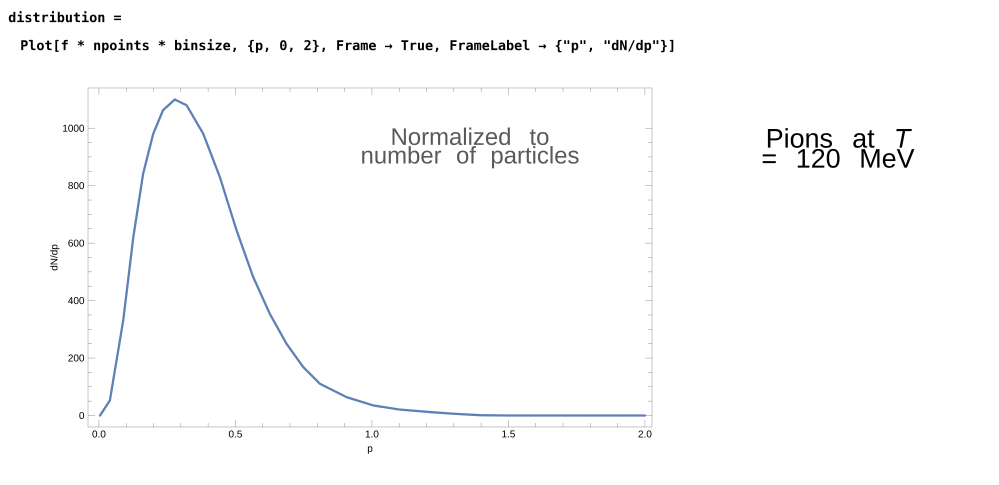  What do you see at coordinates (645, 434) in the screenshot?
I see `x-tick-label: 2.0` at bounding box center [645, 434].